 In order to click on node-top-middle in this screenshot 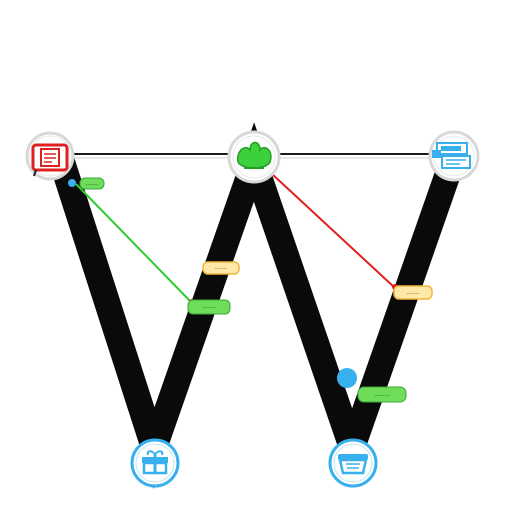, I will do `click(254, 157)`.